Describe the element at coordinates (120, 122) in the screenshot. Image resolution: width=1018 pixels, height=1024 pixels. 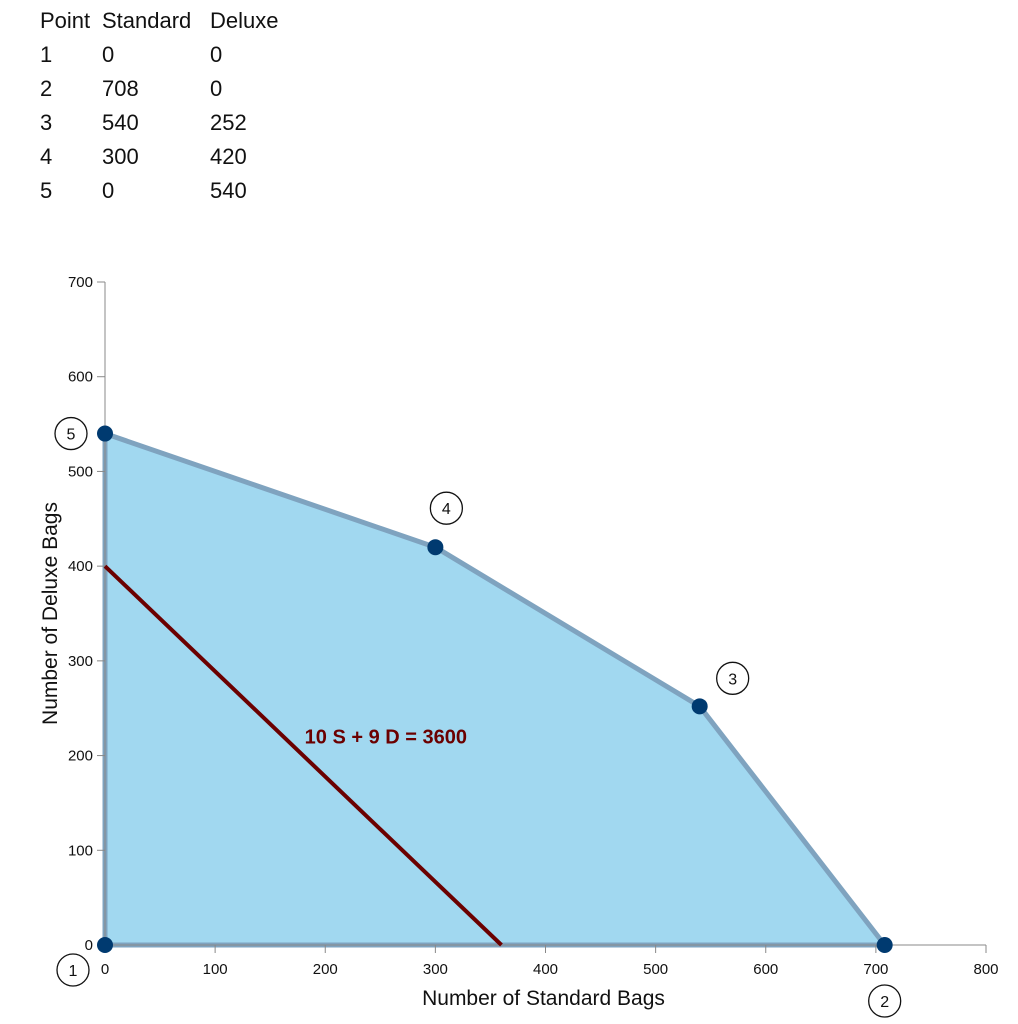
I see `table-cell-standard: 540` at that location.